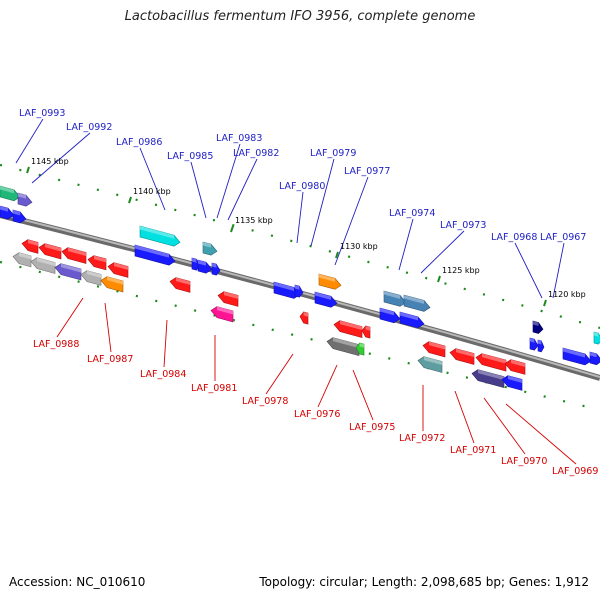 The image size is (600, 600). Describe the element at coordinates (567, 294) in the screenshot. I see `kbp-marker-5: 1120 kbp` at that location.